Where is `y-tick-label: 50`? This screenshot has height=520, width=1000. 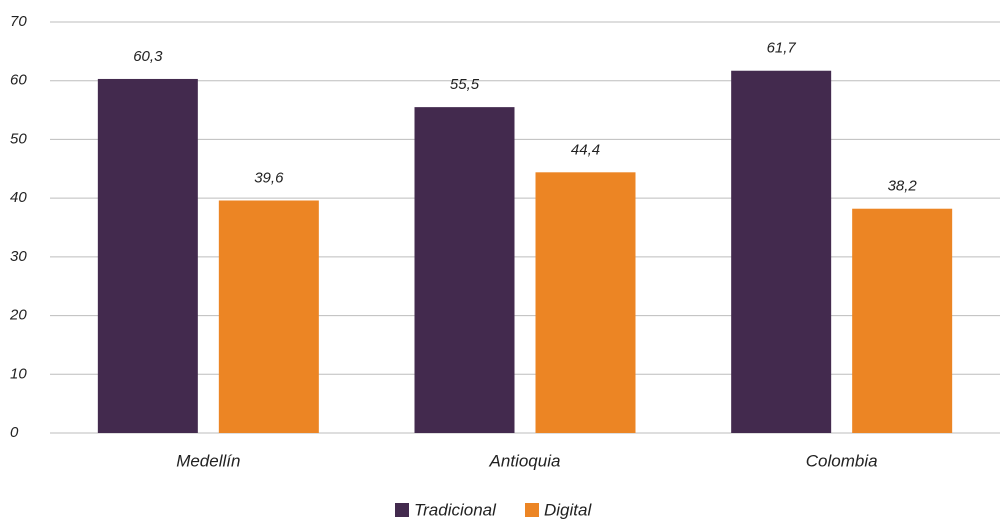 y-tick-label: 50 is located at coordinates (18, 138).